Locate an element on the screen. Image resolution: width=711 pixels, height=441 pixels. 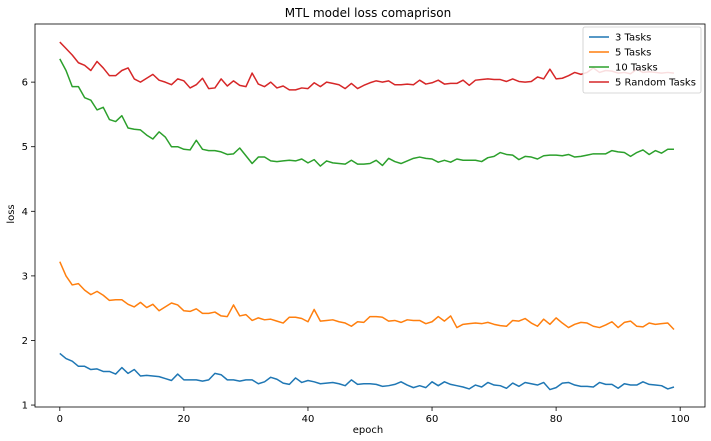
legend-label: 5 Tasks is located at coordinates (633, 53).